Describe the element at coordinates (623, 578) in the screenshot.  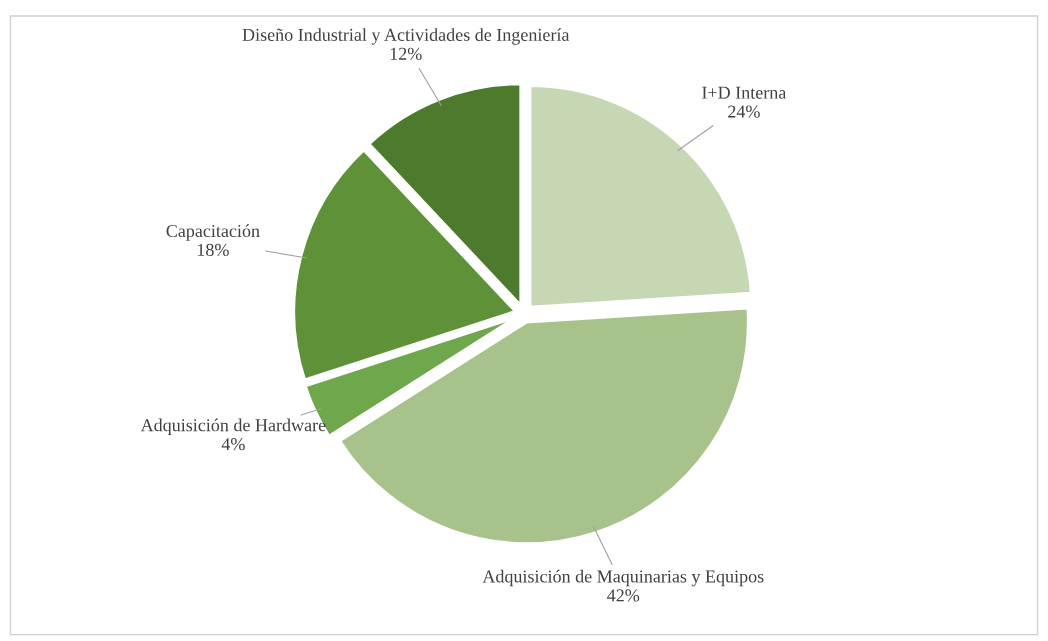
I see `slice-label: Adquisición de Maquinarias y Equipos` at that location.